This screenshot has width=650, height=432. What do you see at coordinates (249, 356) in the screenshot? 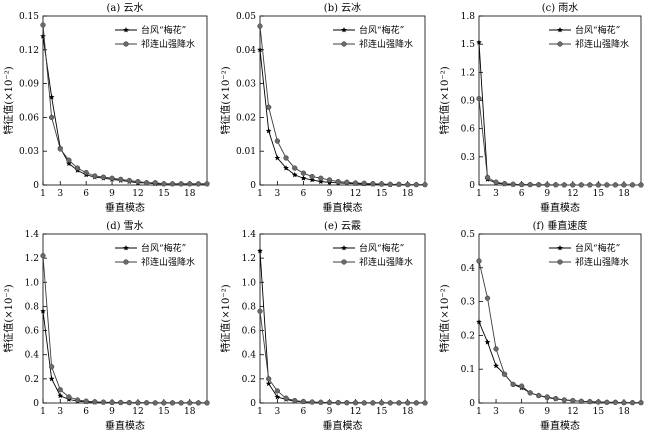
I see `y-tick-label: 0.4` at bounding box center [249, 356].